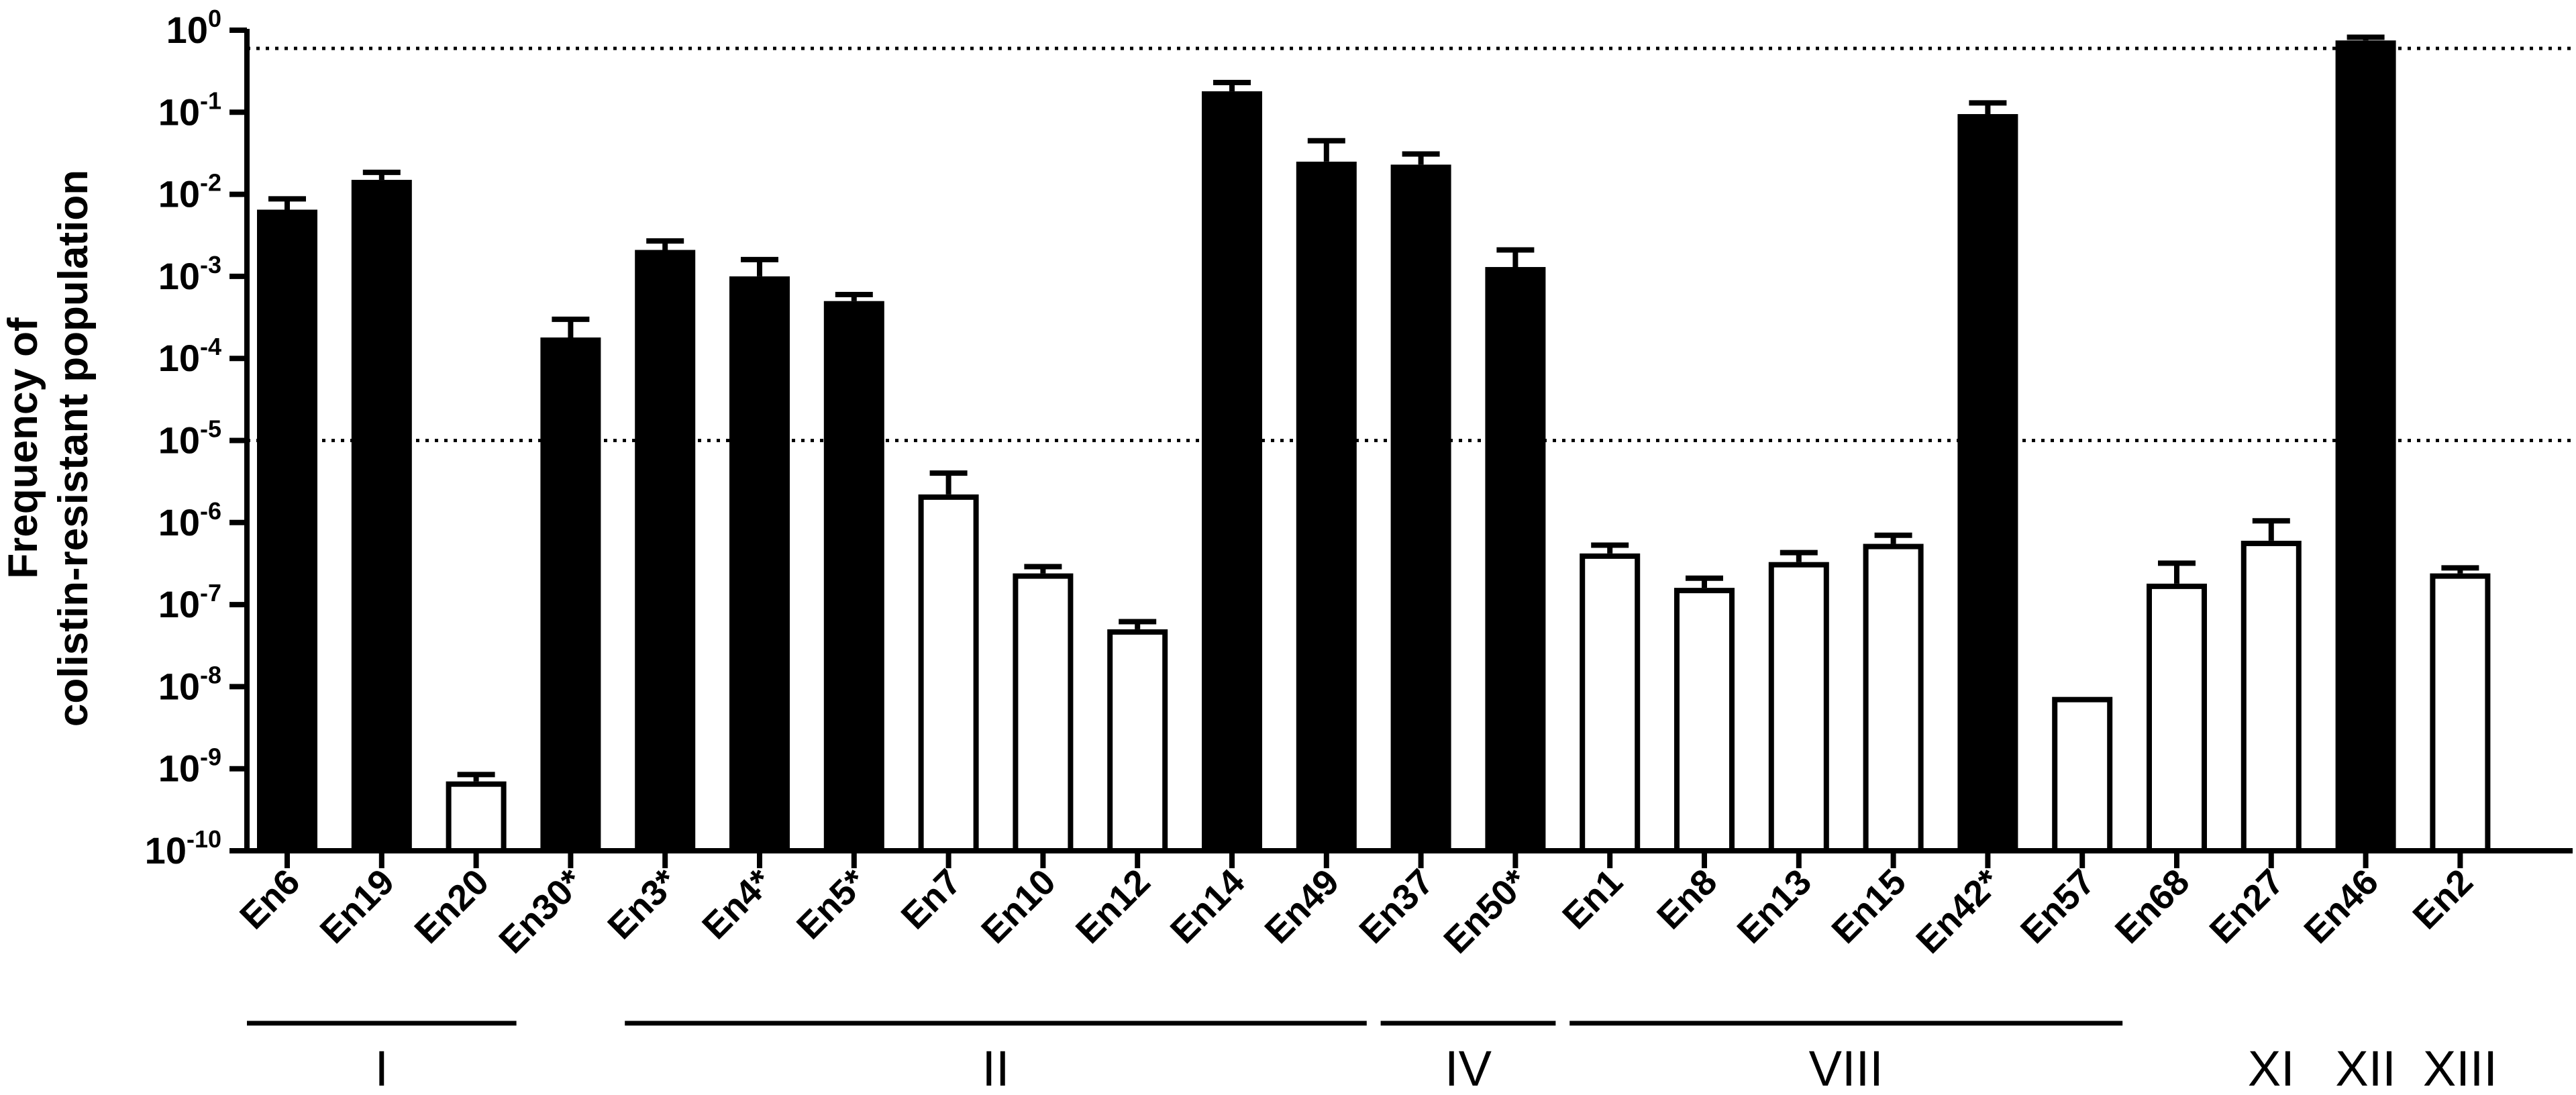 This screenshot has width=2576, height=1095. What do you see at coordinates (2247, 906) in the screenshot?
I see `x-tick-label: En27` at bounding box center [2247, 906].